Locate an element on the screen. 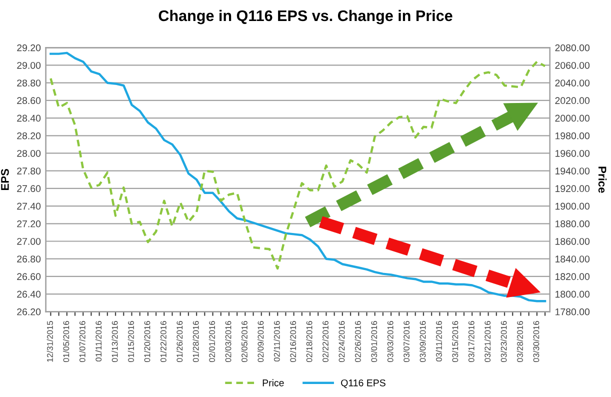  x-tick-label: 02/05/2016 is located at coordinates (244, 341).